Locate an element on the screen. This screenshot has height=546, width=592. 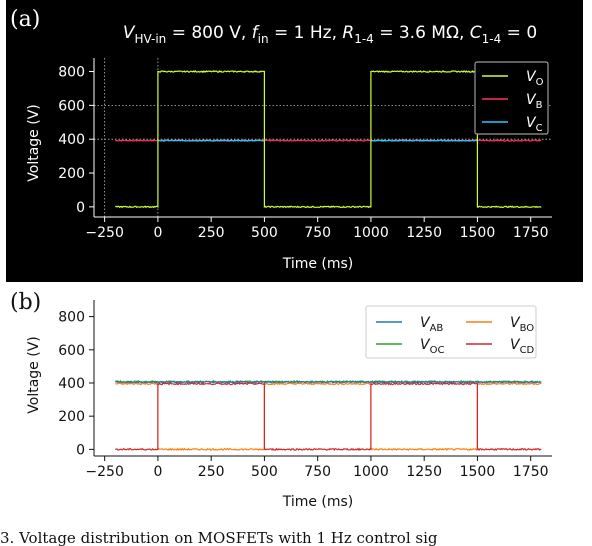
panel-a-legend-entry-o: VO is located at coordinates (535, 78).